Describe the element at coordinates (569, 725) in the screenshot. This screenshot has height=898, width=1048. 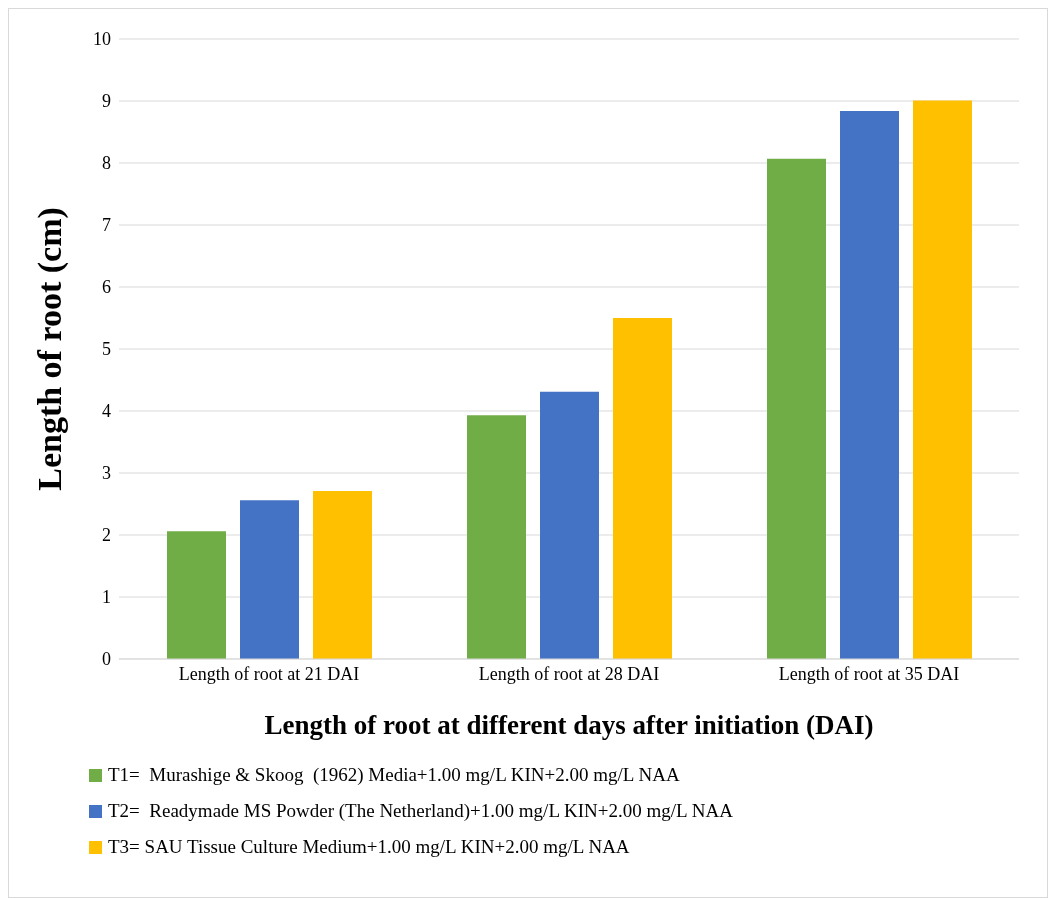
I see `x-axis-title: Length of root at different days after initiation (DAI)` at that location.